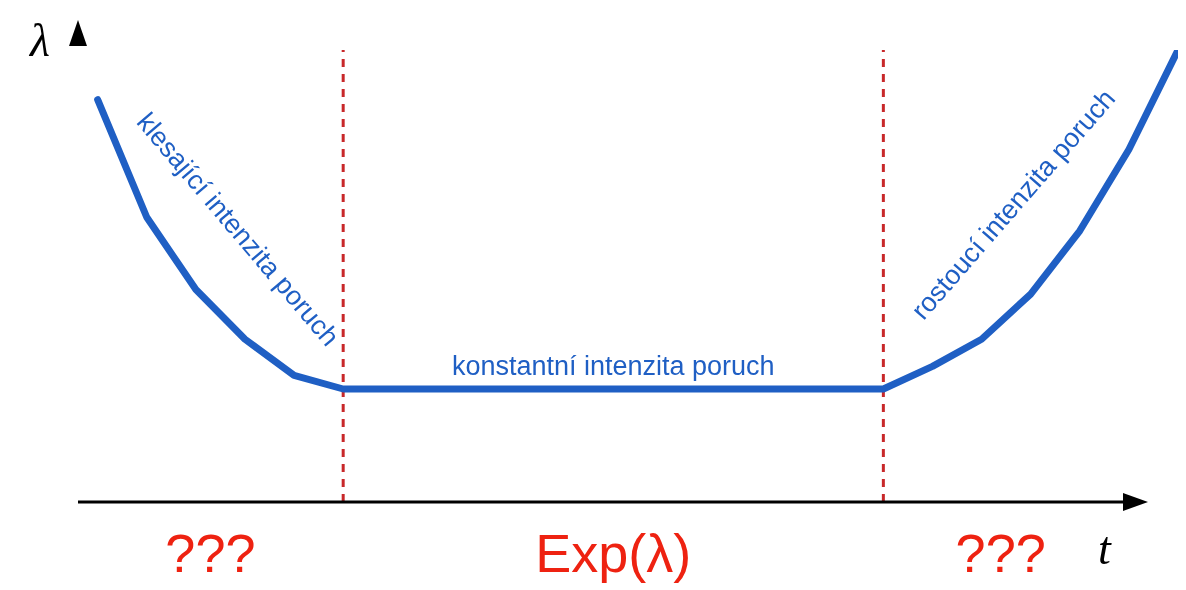  I want to click on y-axis-title: λ, so click(39, 40).